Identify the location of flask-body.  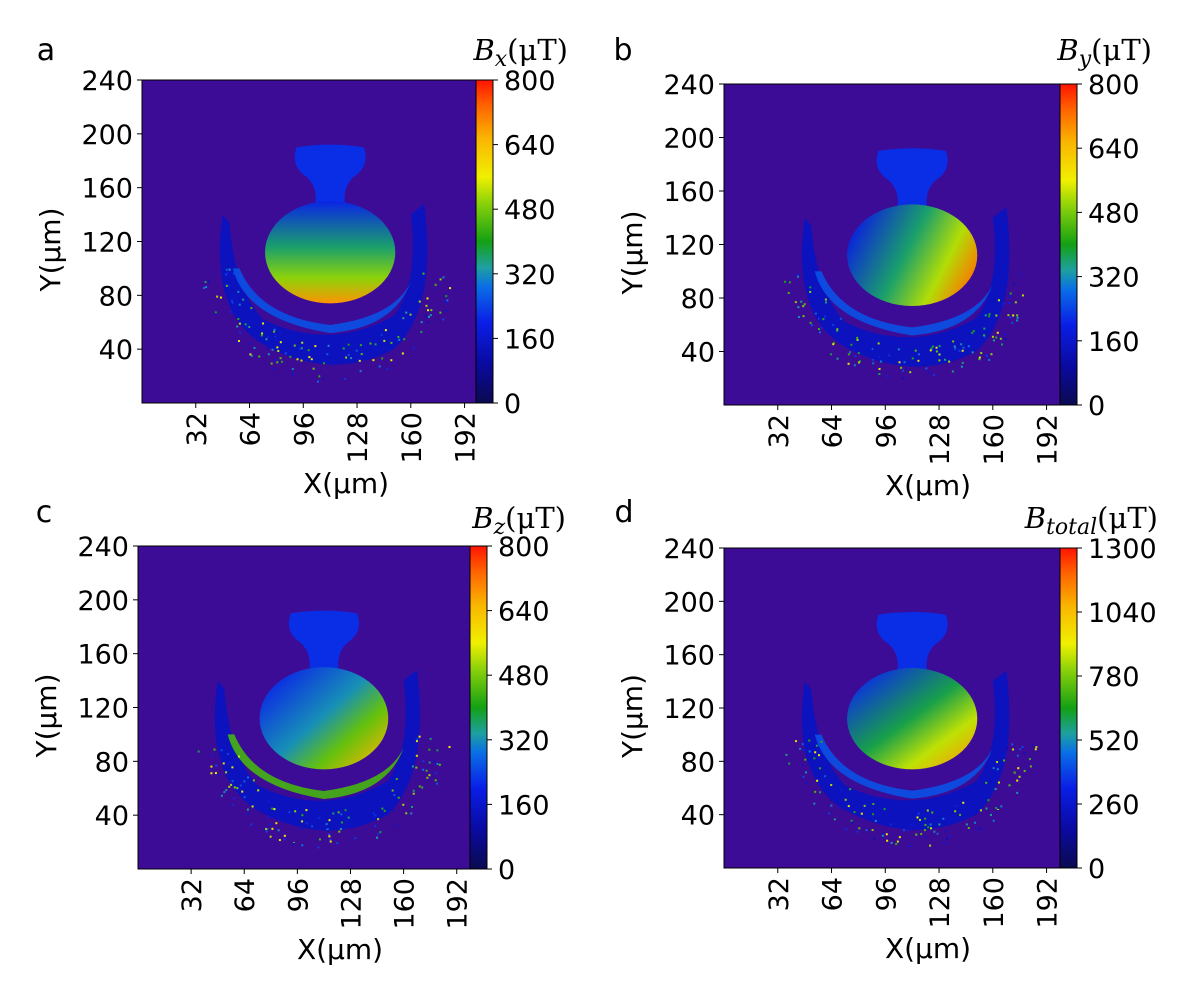
(912, 719).